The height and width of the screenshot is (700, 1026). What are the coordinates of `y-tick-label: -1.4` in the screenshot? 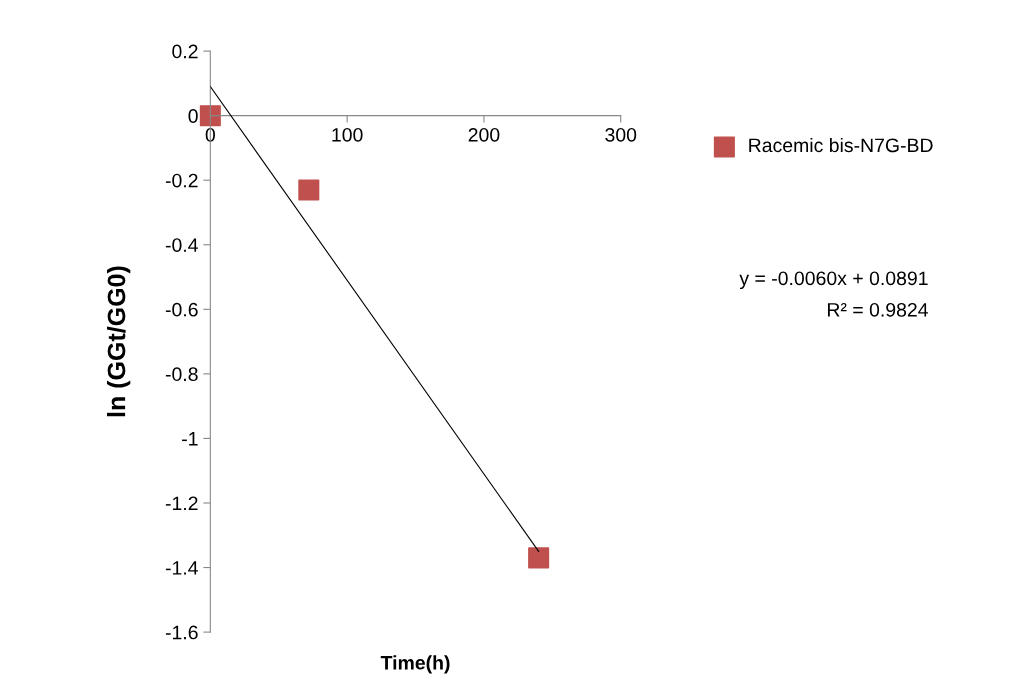 It's located at (181, 568).